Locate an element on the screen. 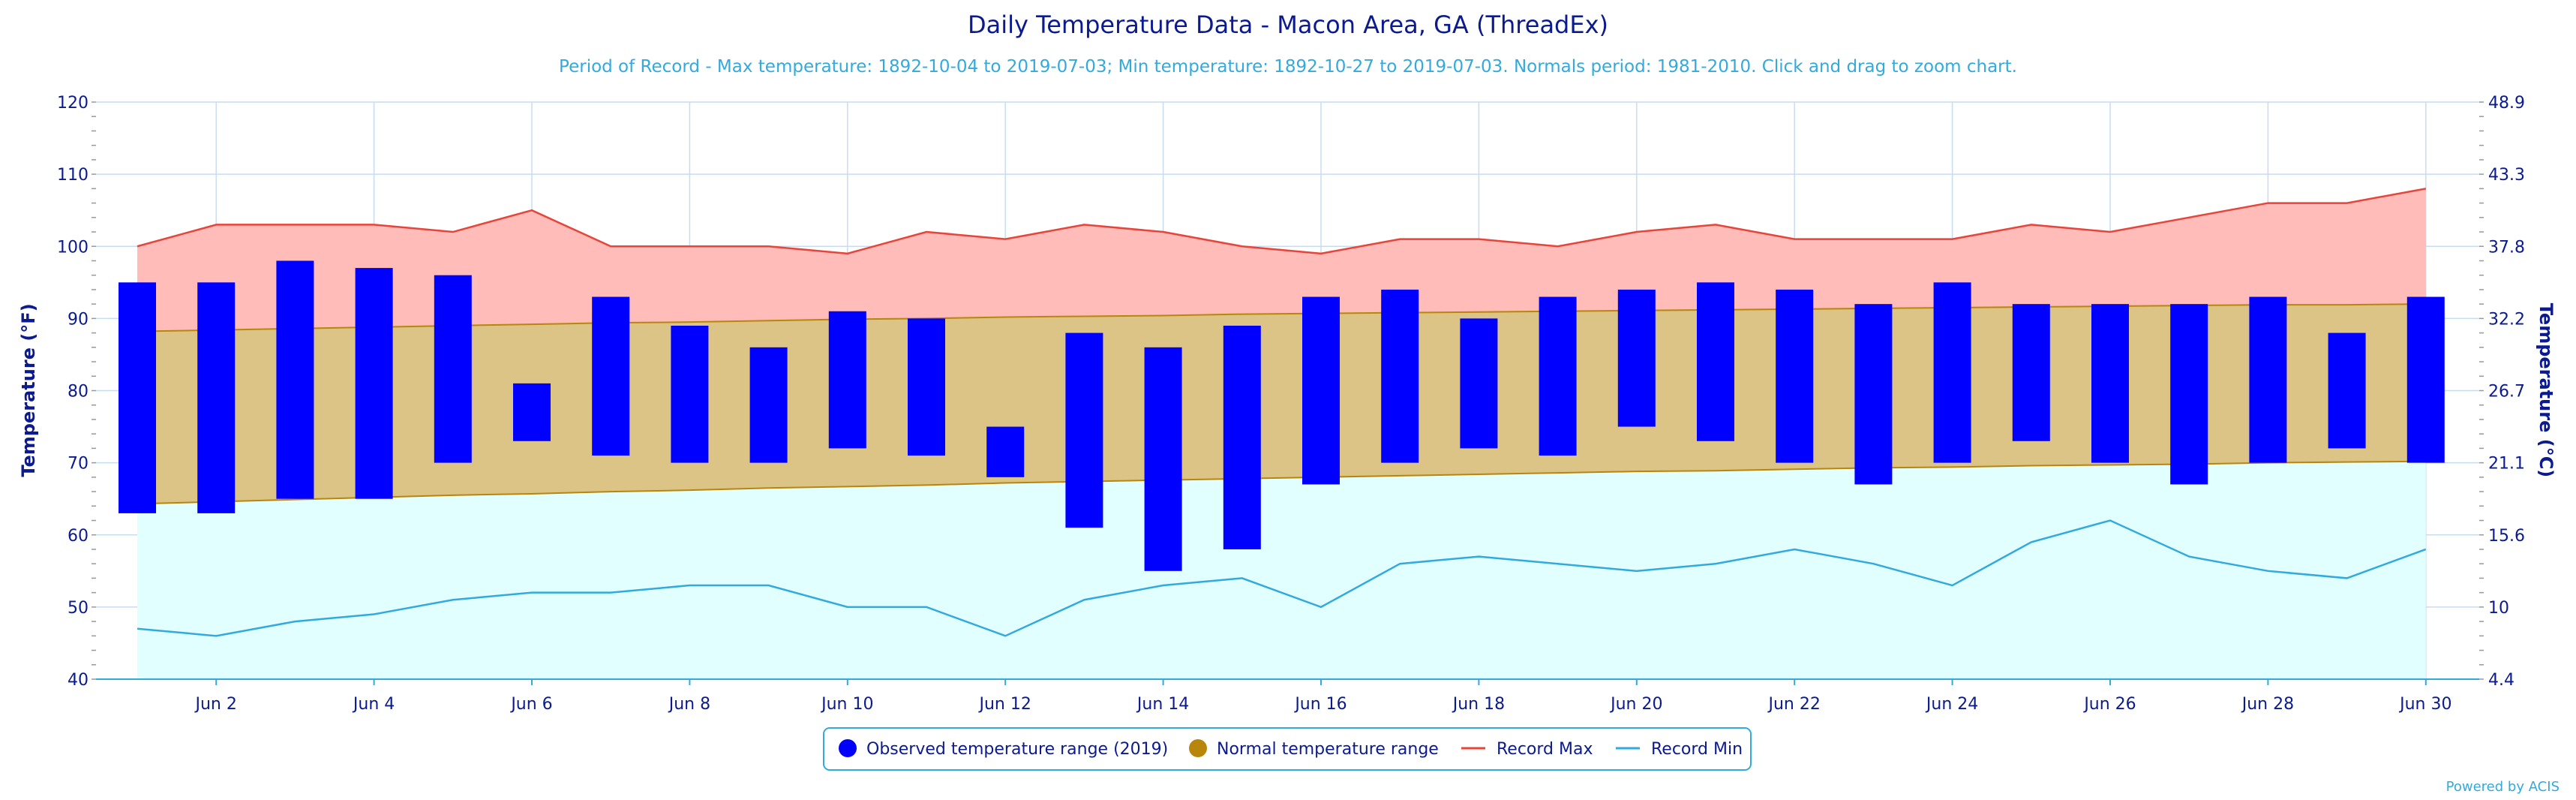 The image size is (2576, 800). right-y-tick-label: 26.7 is located at coordinates (2506, 392).